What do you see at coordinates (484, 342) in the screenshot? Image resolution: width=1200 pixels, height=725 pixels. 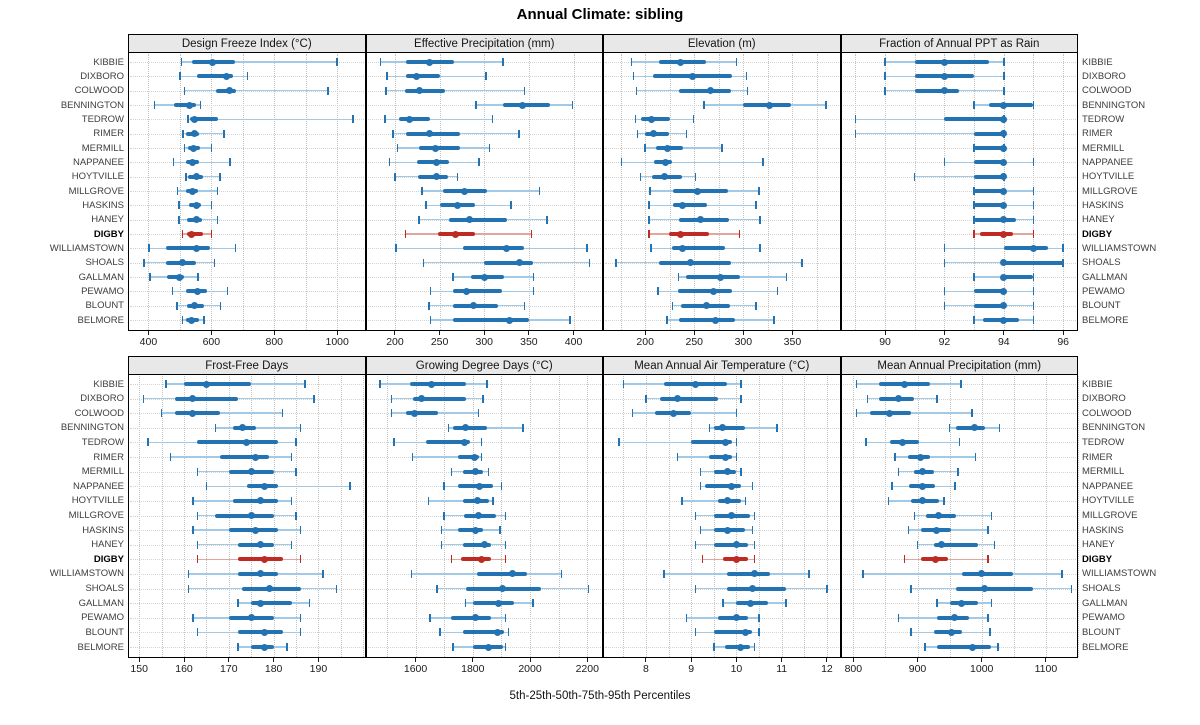 I see `axis-tick-label: 300` at bounding box center [484, 342].